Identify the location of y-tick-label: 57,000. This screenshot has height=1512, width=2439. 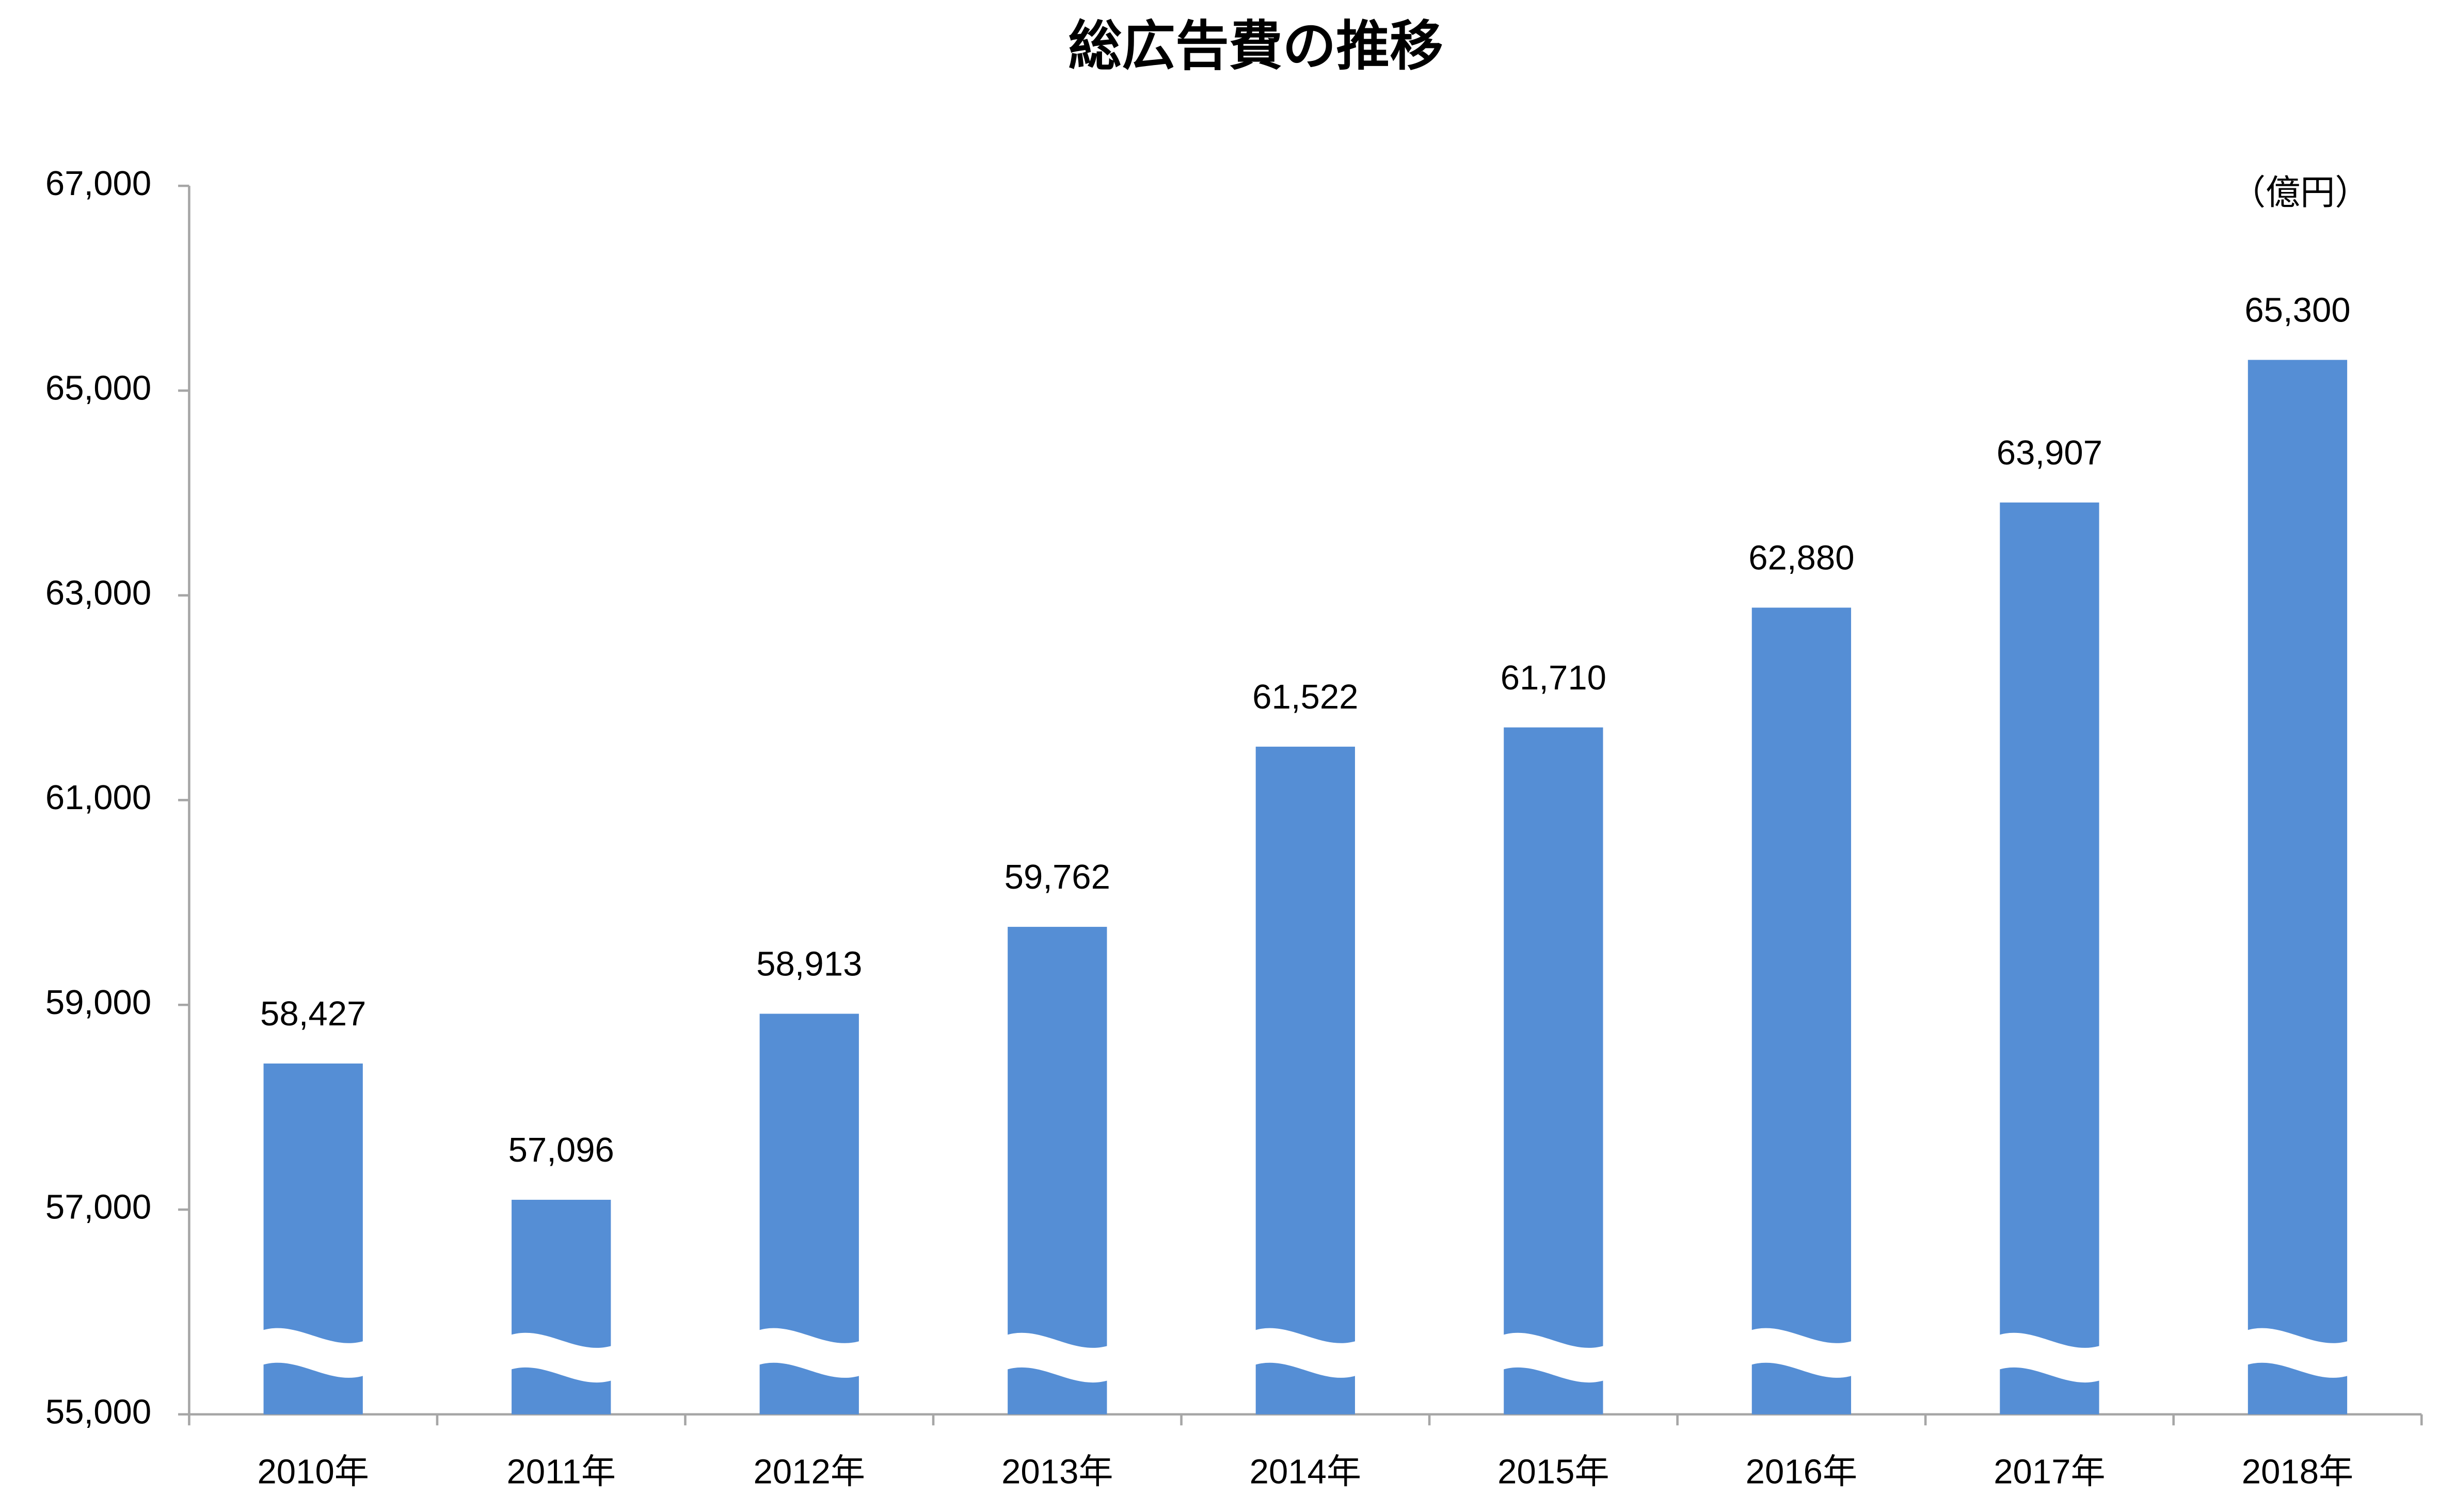
(98, 1207).